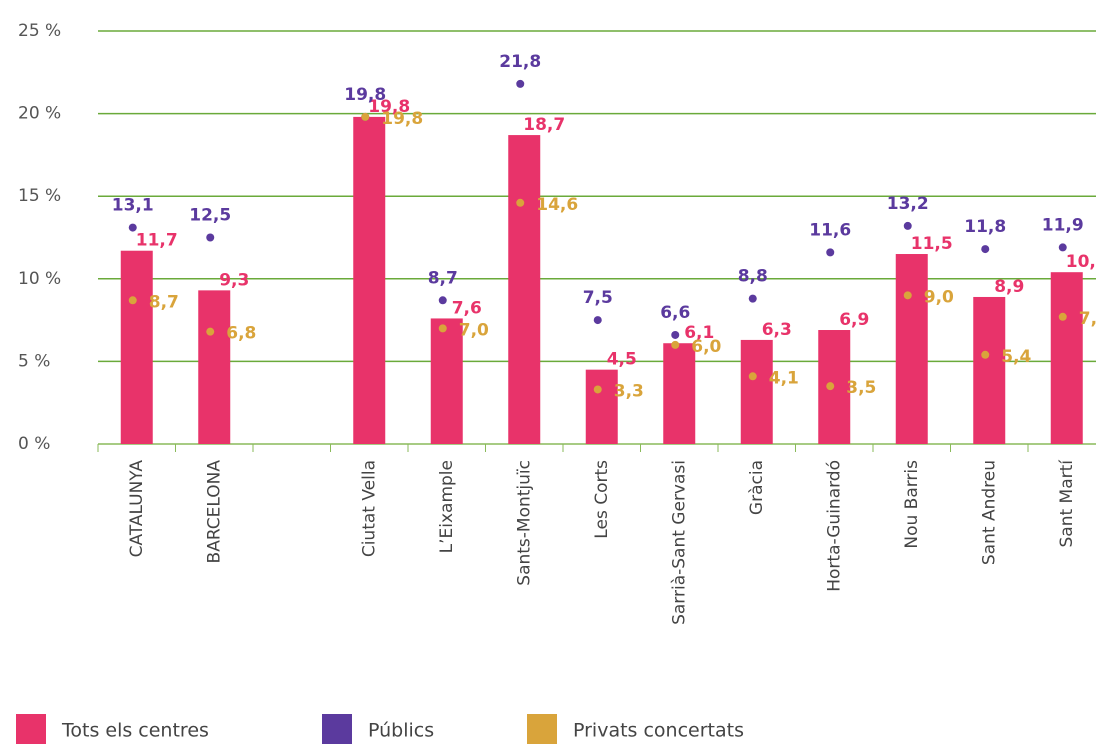 The width and height of the screenshot is (1096, 746). What do you see at coordinates (830, 230) in the screenshot?
I see `value-label: 11,6` at bounding box center [830, 230].